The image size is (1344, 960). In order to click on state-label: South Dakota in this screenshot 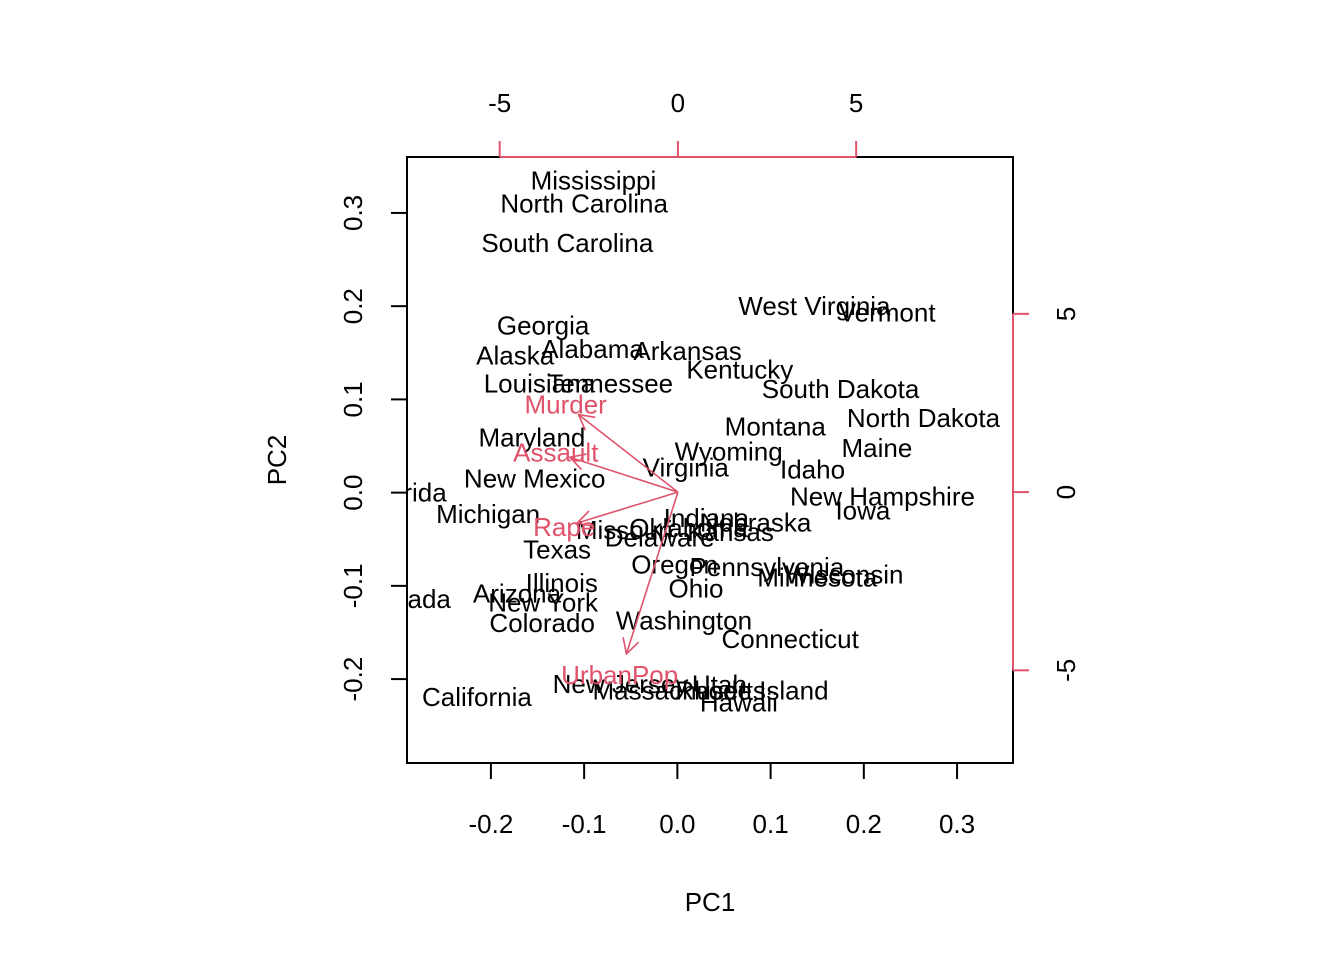, I will do `click(841, 389)`.